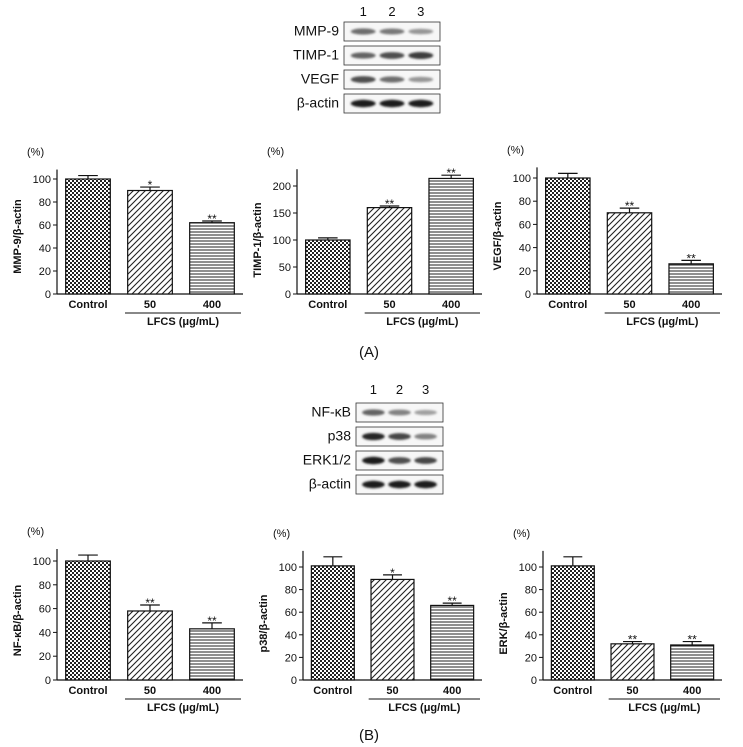 The width and height of the screenshot is (743, 747). Describe the element at coordinates (498, 235) in the screenshot. I see `y-axis-label: VEGF/β-actin` at that location.